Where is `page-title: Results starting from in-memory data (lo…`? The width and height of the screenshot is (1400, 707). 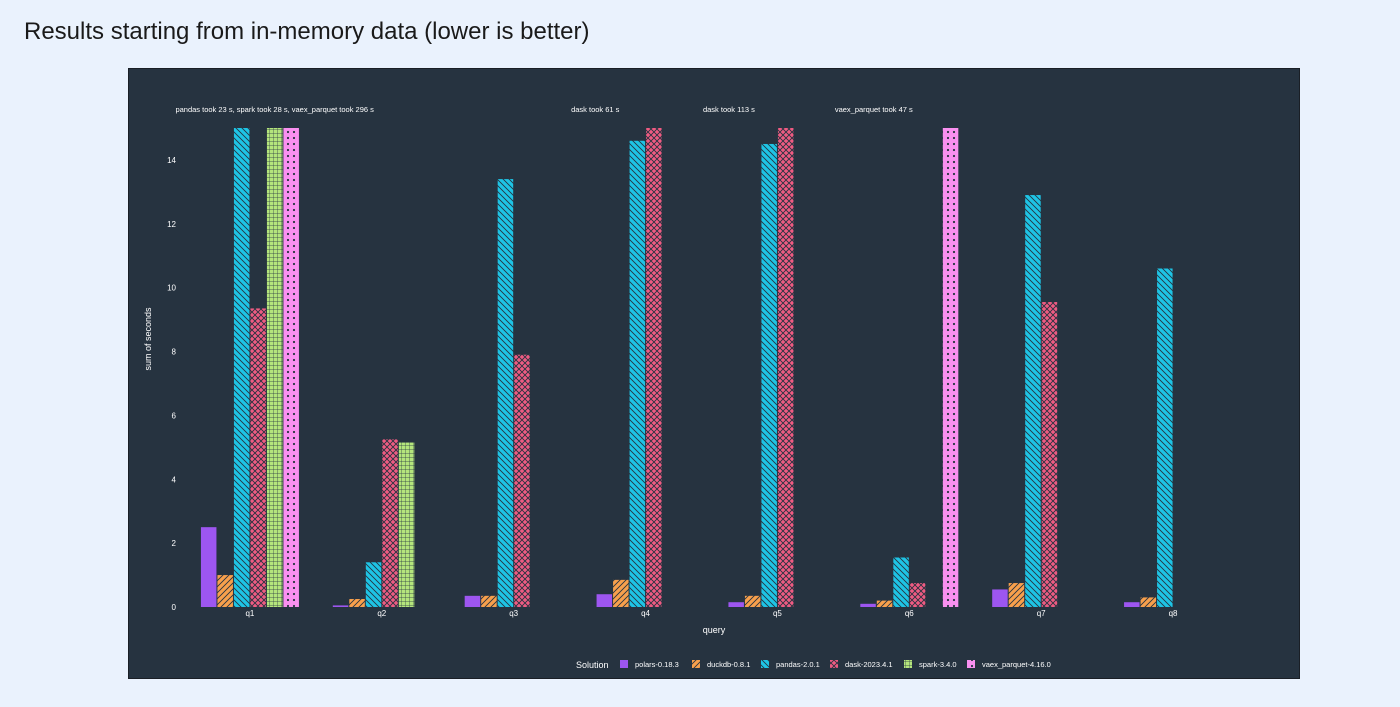
page-title: Results starting from in-memory data (lo… is located at coordinates (307, 31).